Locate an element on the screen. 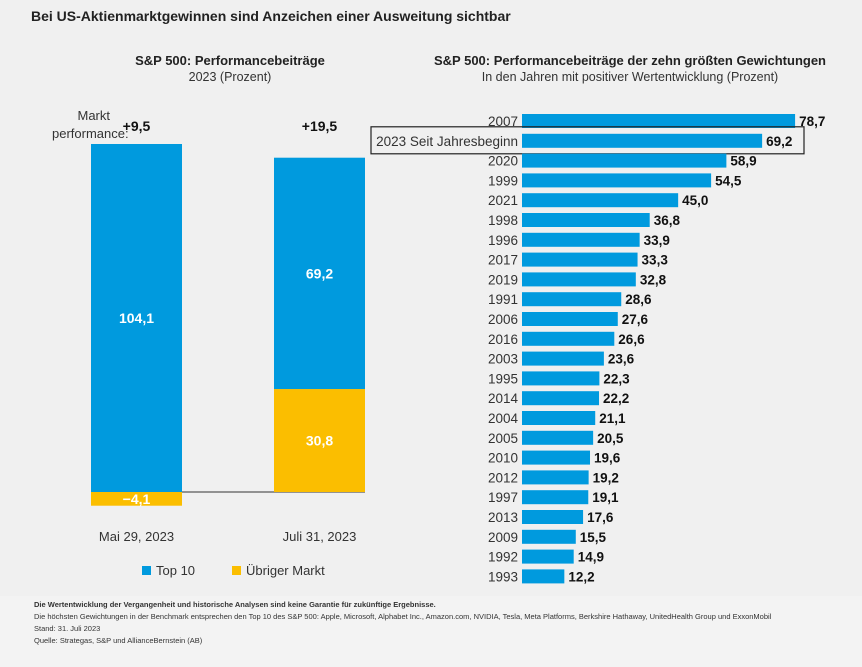  category-label: 2017 is located at coordinates (503, 260).